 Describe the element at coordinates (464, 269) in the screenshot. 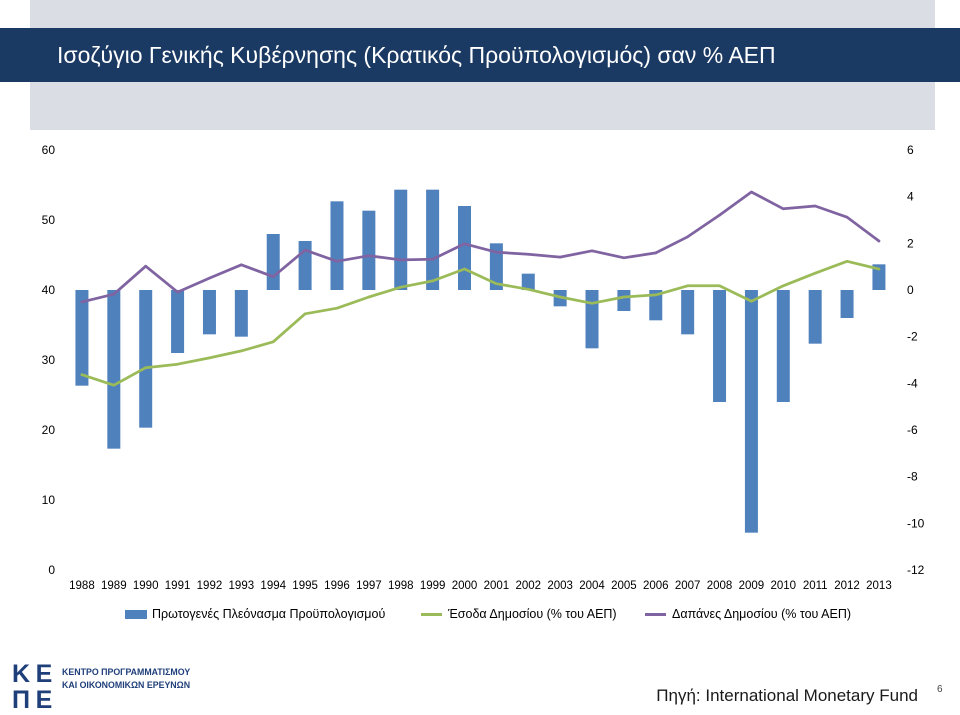

I see `revenue-point-2000` at that location.